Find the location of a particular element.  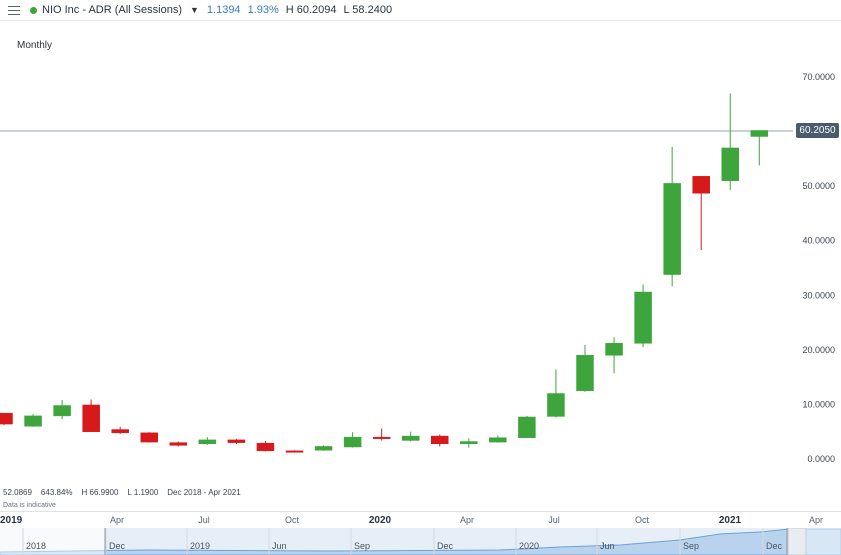

x-tick-label: 2021 is located at coordinates (730, 520).